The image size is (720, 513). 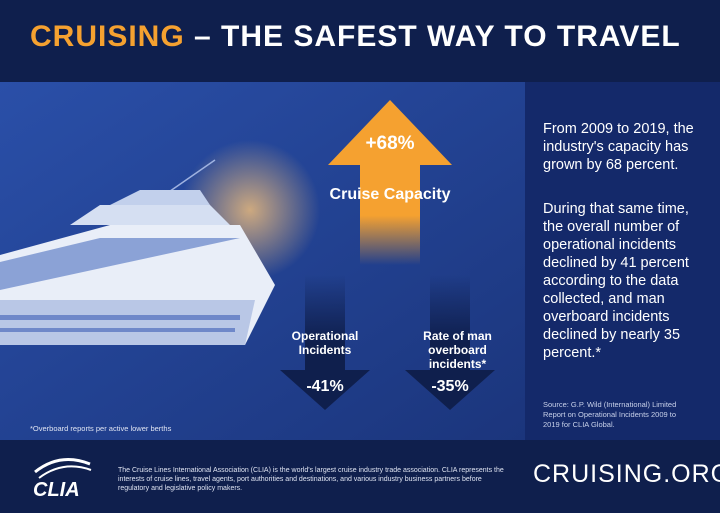 I want to click on arrow-down-right, so click(x=450, y=342).